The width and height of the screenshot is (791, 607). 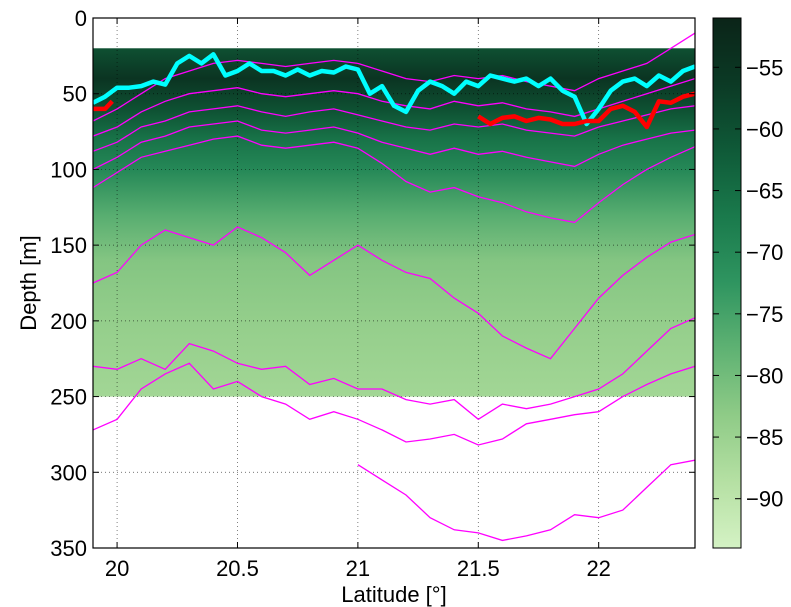 I want to click on colorbar-ticks: −55 −60 −65 −70 −75 −80 −85 −90, so click(x=748, y=283).